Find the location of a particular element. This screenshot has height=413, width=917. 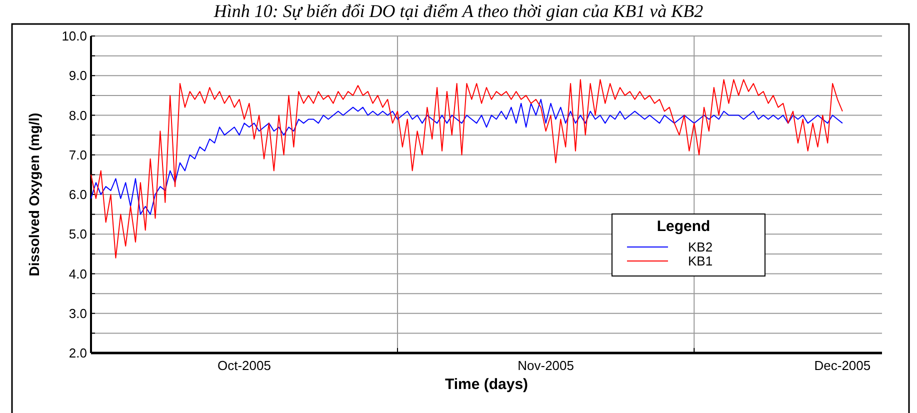

y-tick-label: 3.0 is located at coordinates (77, 313).